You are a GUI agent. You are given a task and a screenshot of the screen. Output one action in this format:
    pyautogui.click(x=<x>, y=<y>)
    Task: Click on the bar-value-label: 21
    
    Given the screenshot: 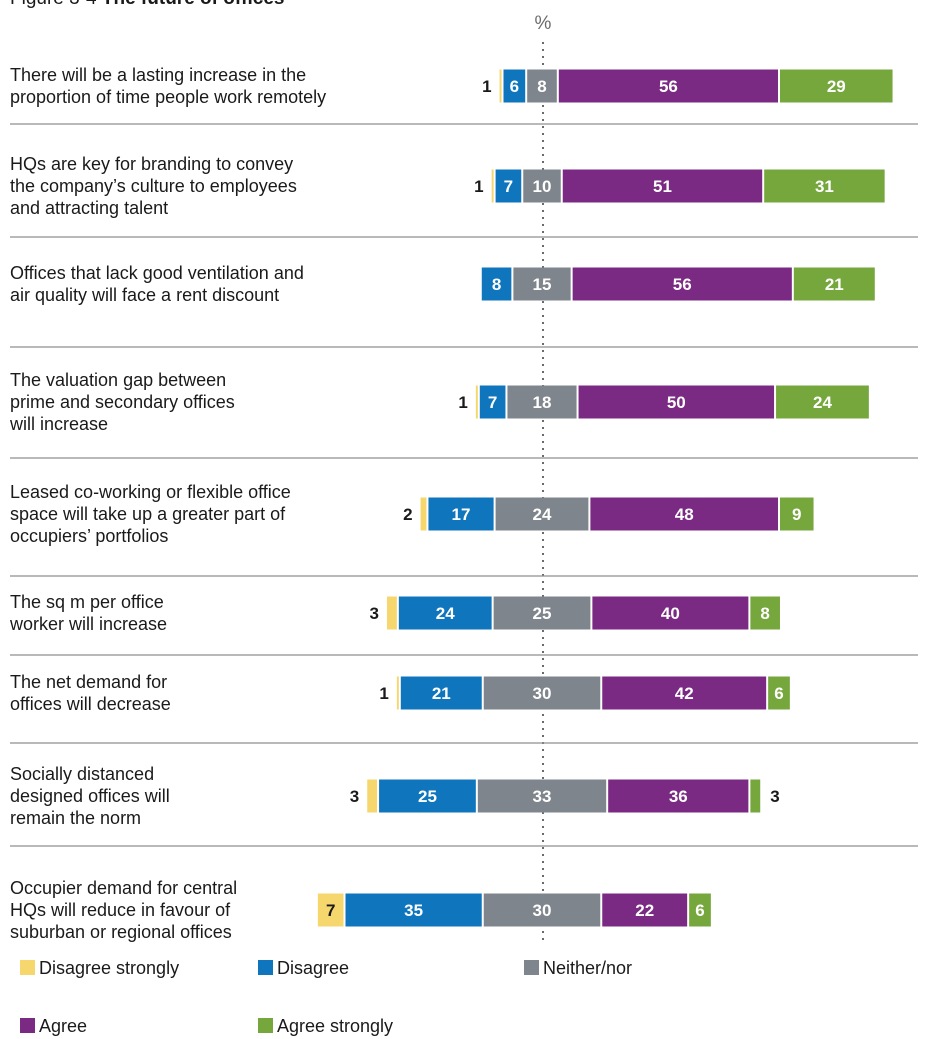 What is the action you would take?
    pyautogui.click(x=441, y=693)
    